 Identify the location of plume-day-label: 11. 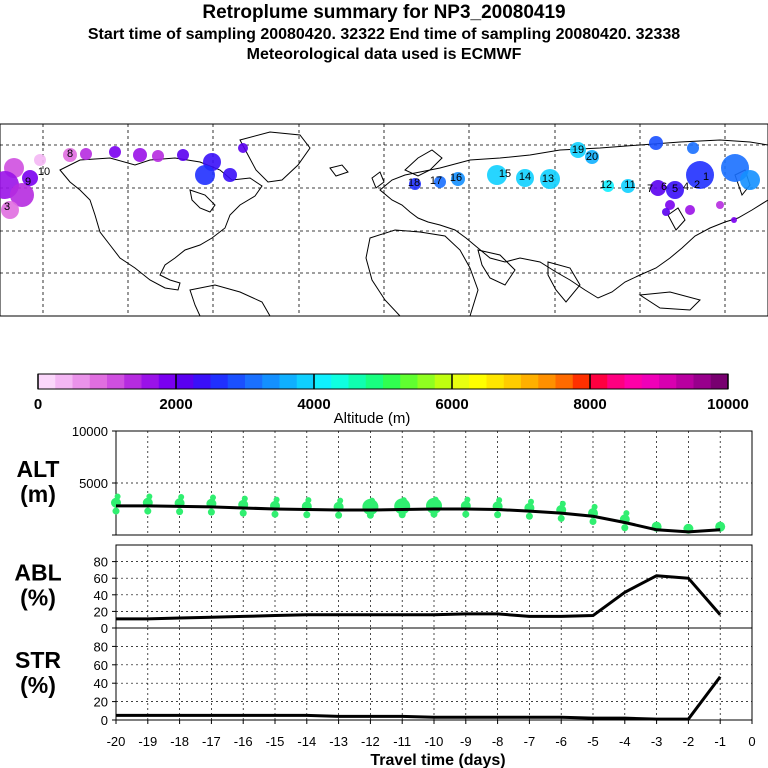
(629, 185).